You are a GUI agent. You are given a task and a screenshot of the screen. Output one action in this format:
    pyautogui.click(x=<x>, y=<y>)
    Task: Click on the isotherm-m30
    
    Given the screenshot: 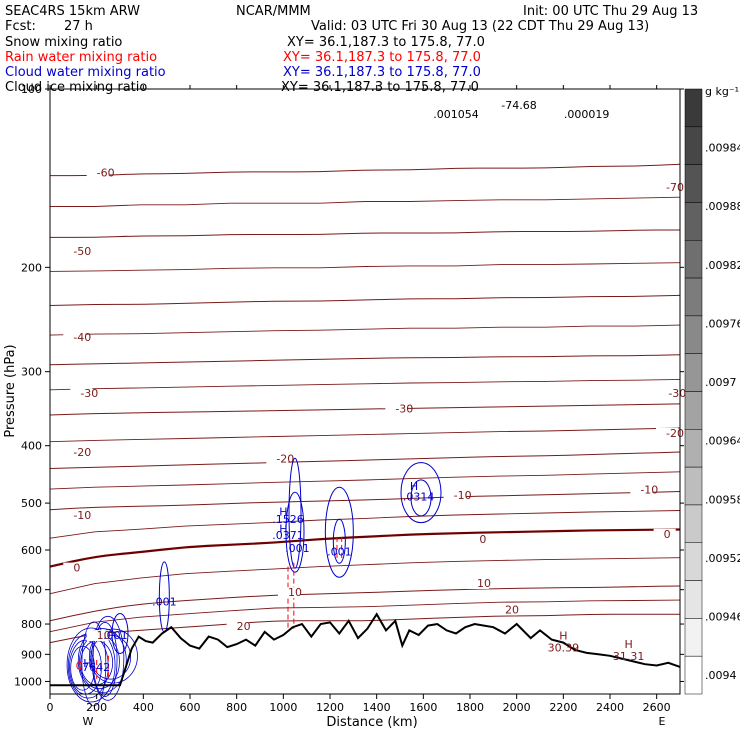 What is the action you would take?
    pyautogui.click(x=365, y=409)
    